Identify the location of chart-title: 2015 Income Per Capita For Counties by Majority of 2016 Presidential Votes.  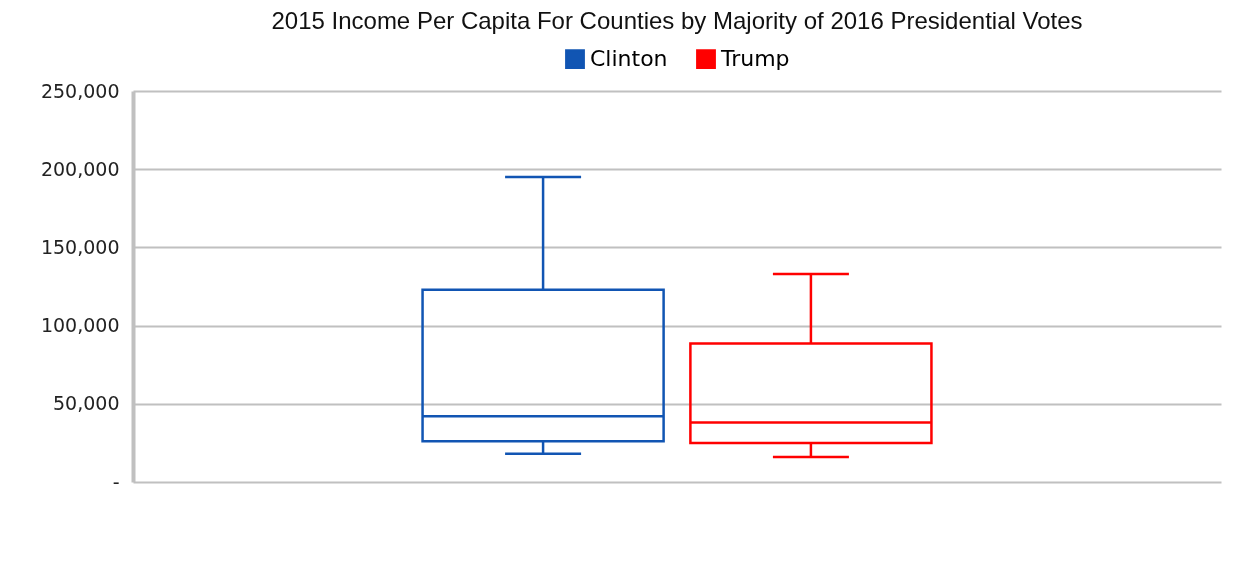
(677, 20).